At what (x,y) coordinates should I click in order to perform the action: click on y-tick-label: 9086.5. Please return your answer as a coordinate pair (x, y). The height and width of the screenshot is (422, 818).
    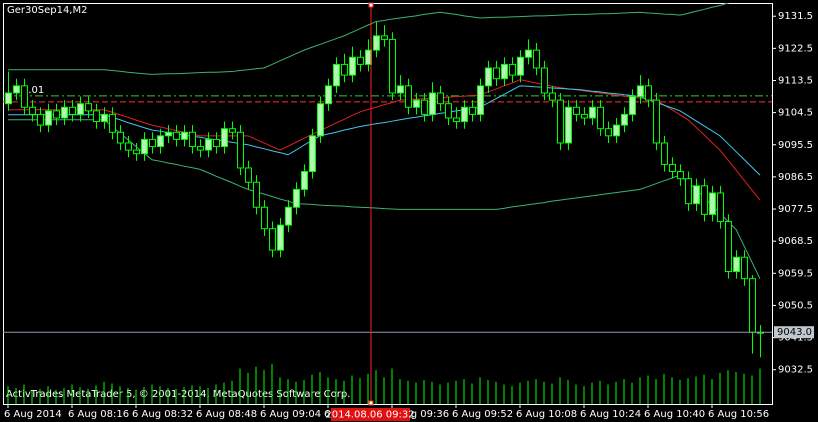
    Looking at the image, I should click on (795, 177).